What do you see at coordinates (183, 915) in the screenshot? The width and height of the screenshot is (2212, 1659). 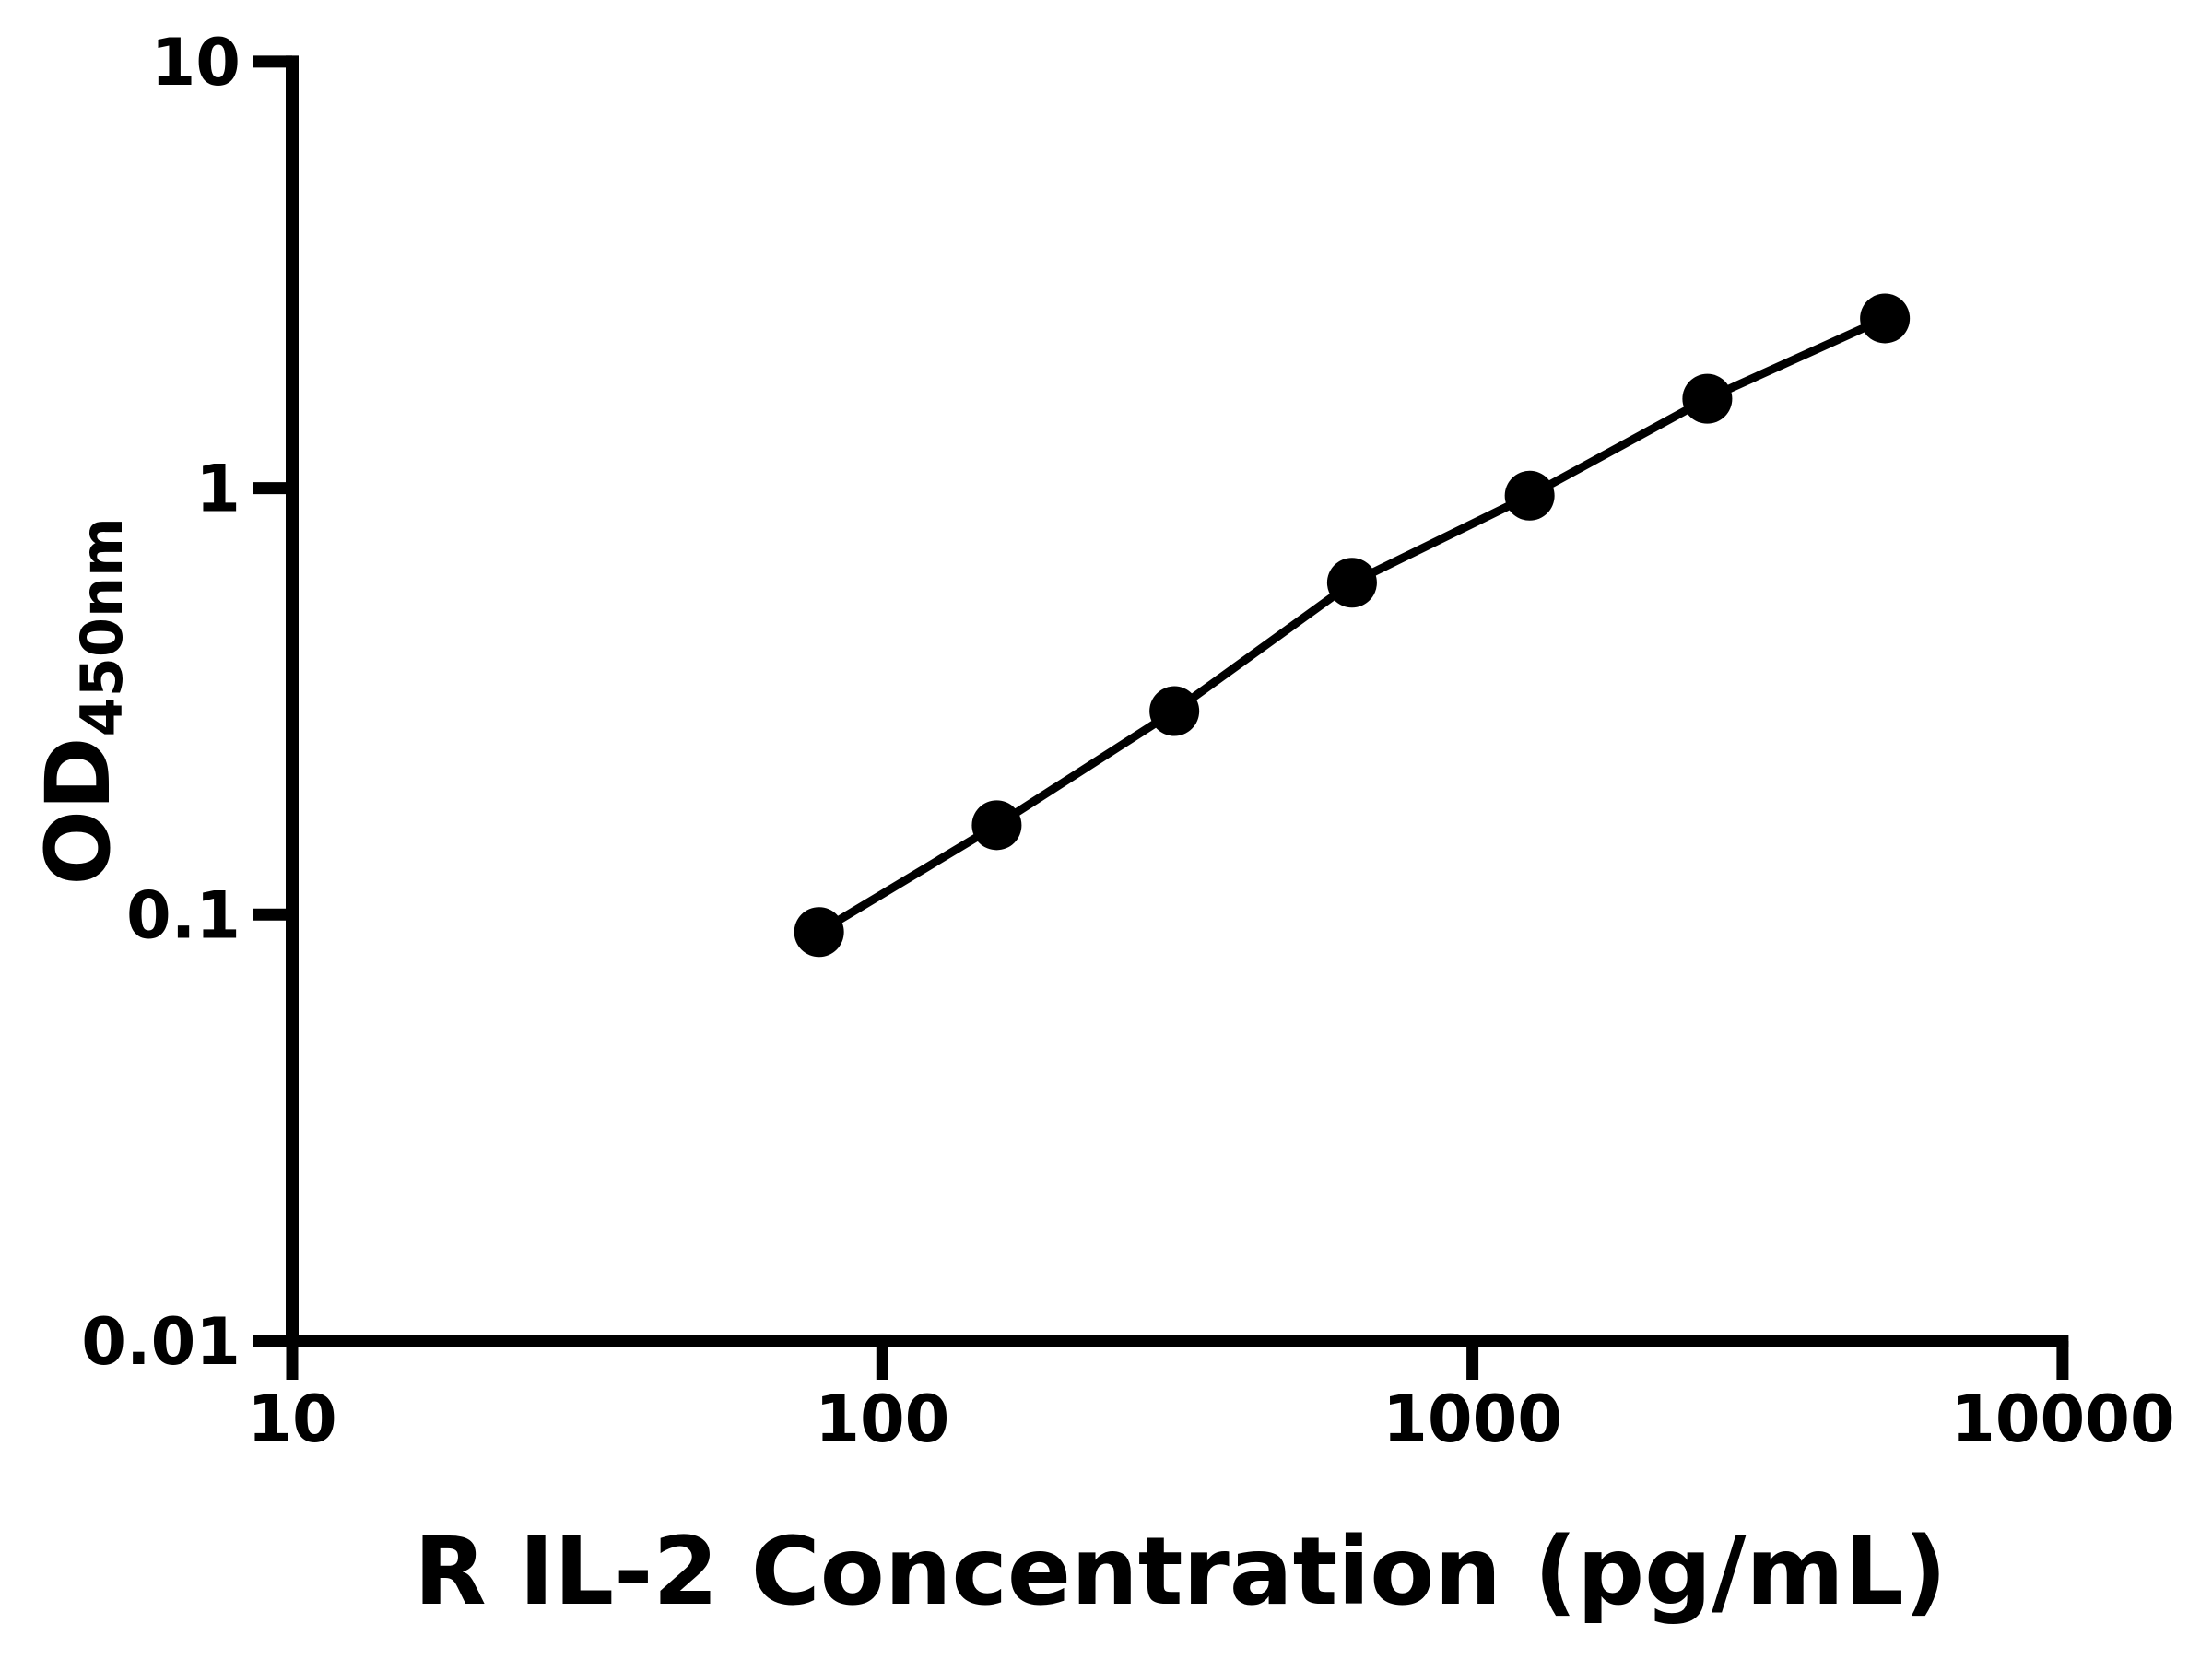 I see `y-tick-label: 0.1` at bounding box center [183, 915].